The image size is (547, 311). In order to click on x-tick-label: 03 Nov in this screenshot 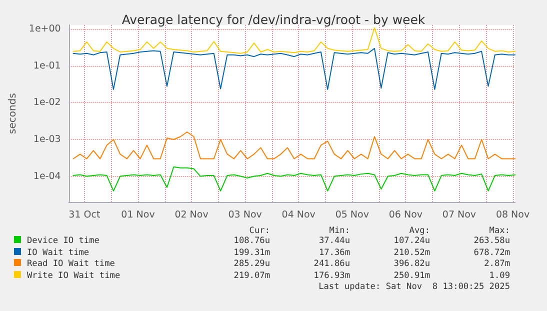, I will do `click(245, 215)`.